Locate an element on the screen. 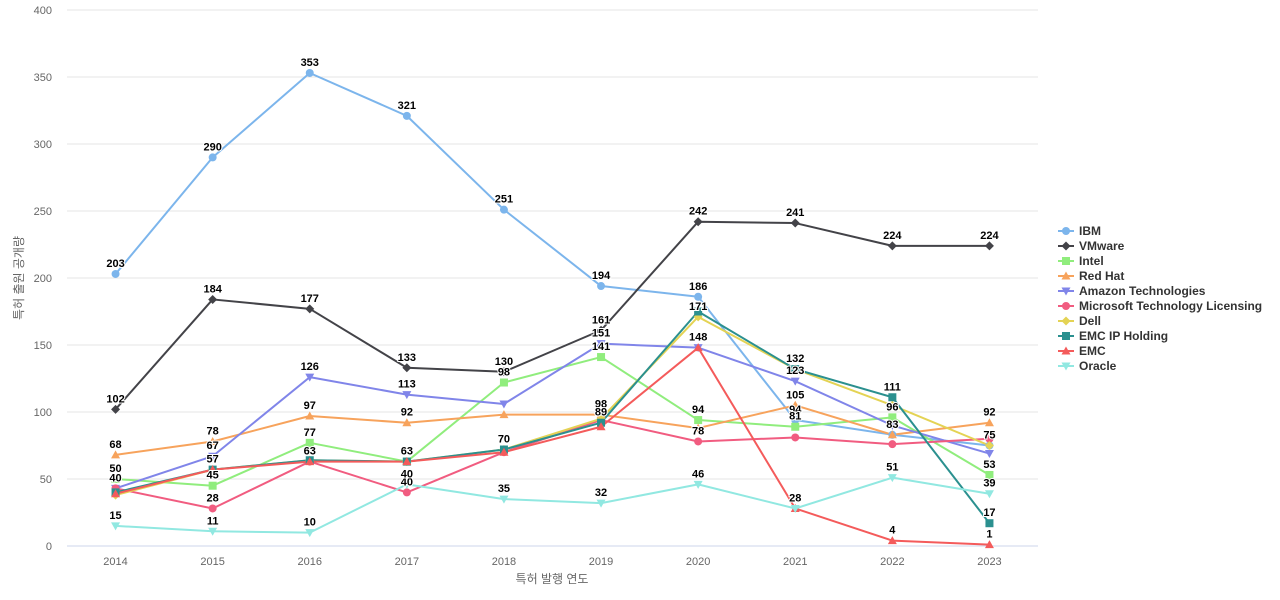 The width and height of the screenshot is (1280, 600). legend-item-dell: Dell is located at coordinates (1160, 320).